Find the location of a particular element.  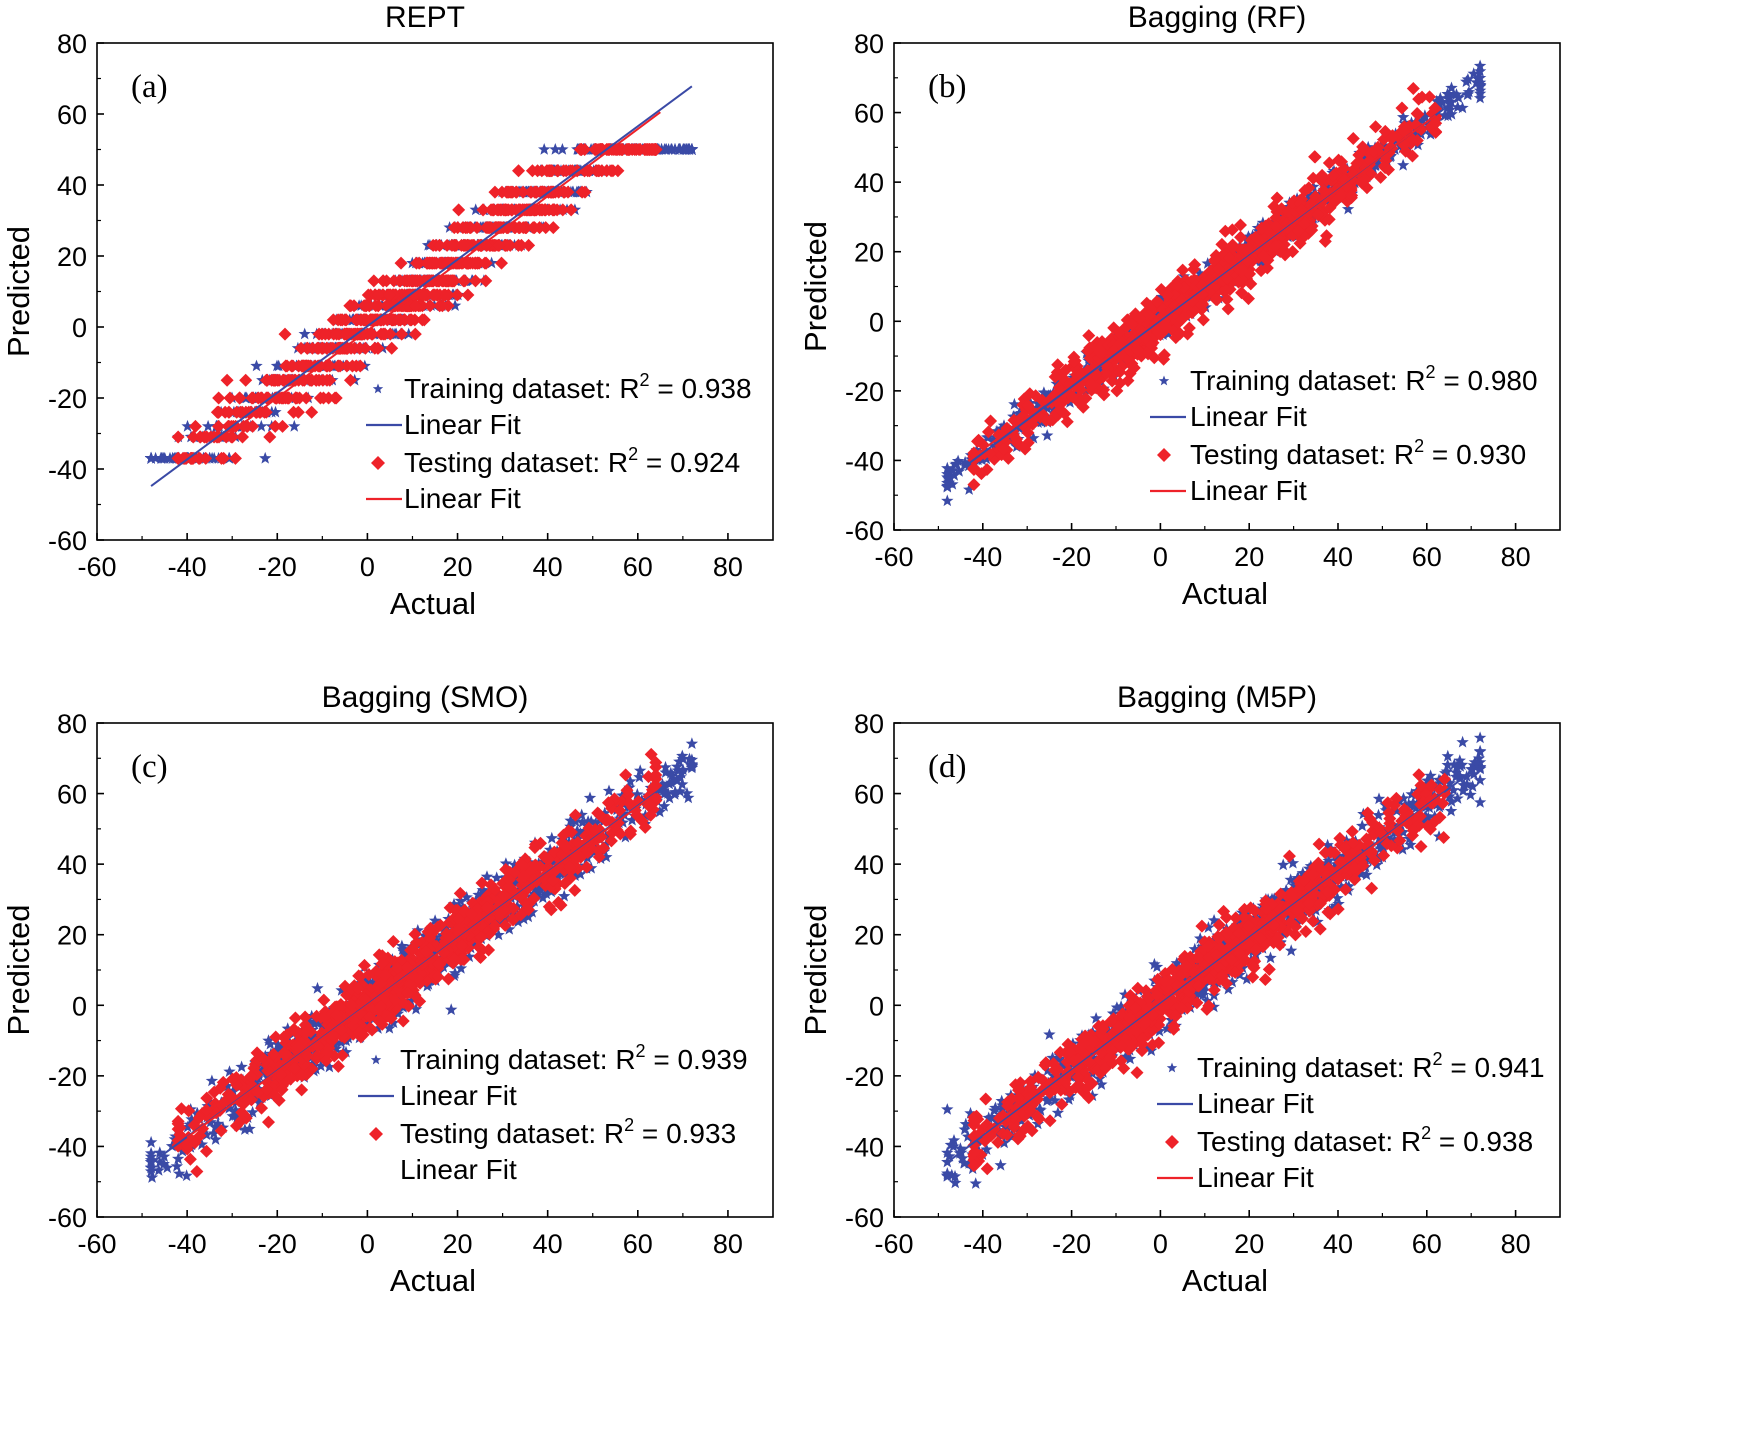

chart-title: Bagging (RF) is located at coordinates (1217, 17).